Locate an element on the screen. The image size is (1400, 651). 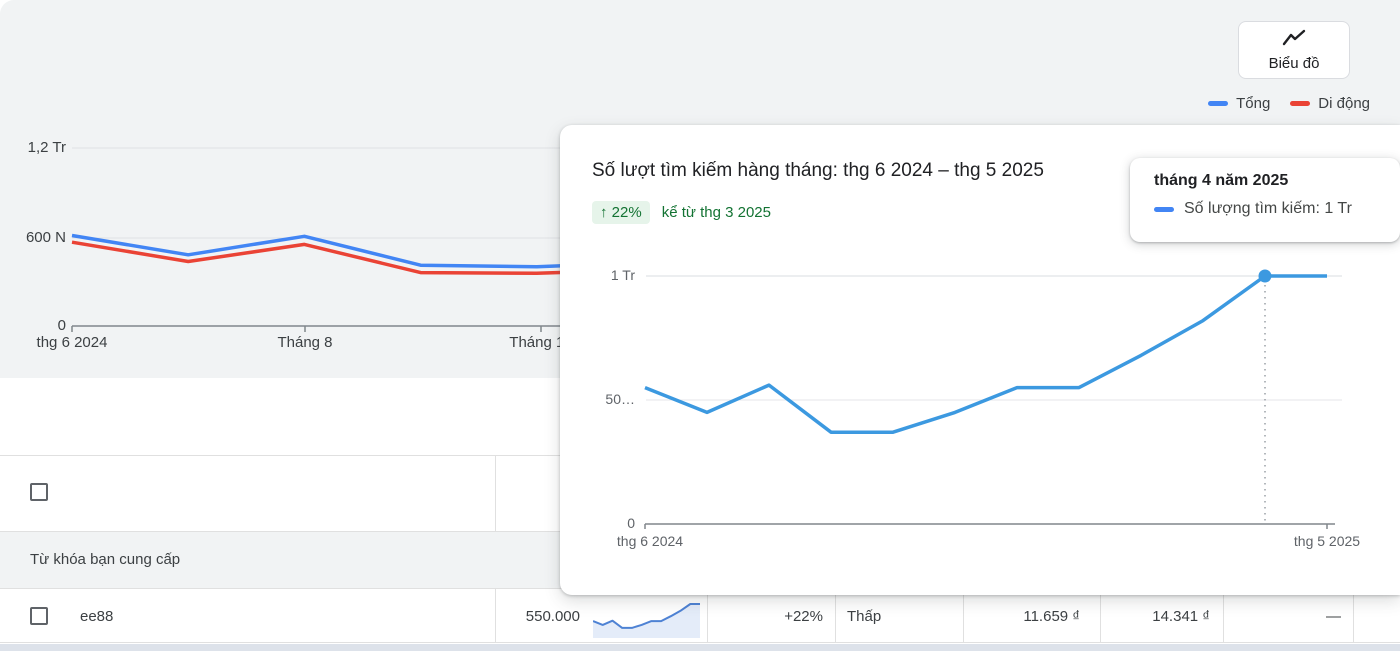
overview-chart is located at coordinates (380, 239).